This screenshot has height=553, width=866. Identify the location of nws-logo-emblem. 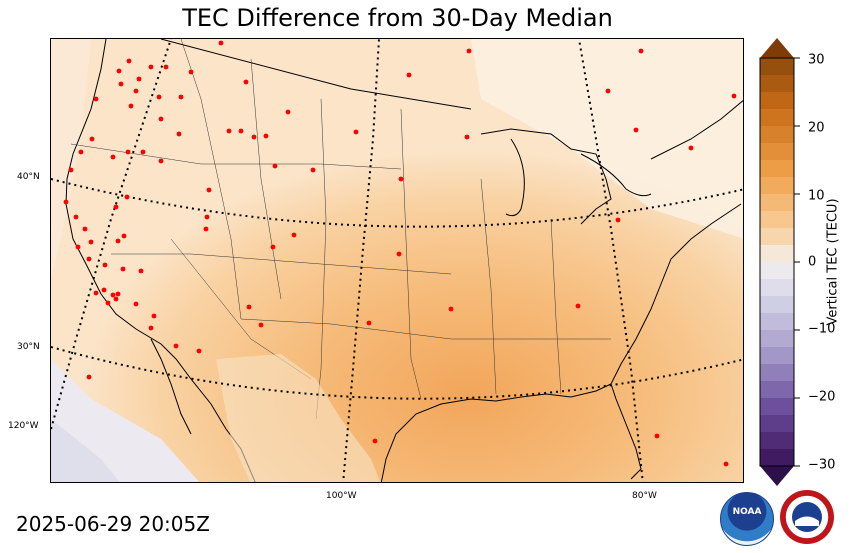
(807, 517).